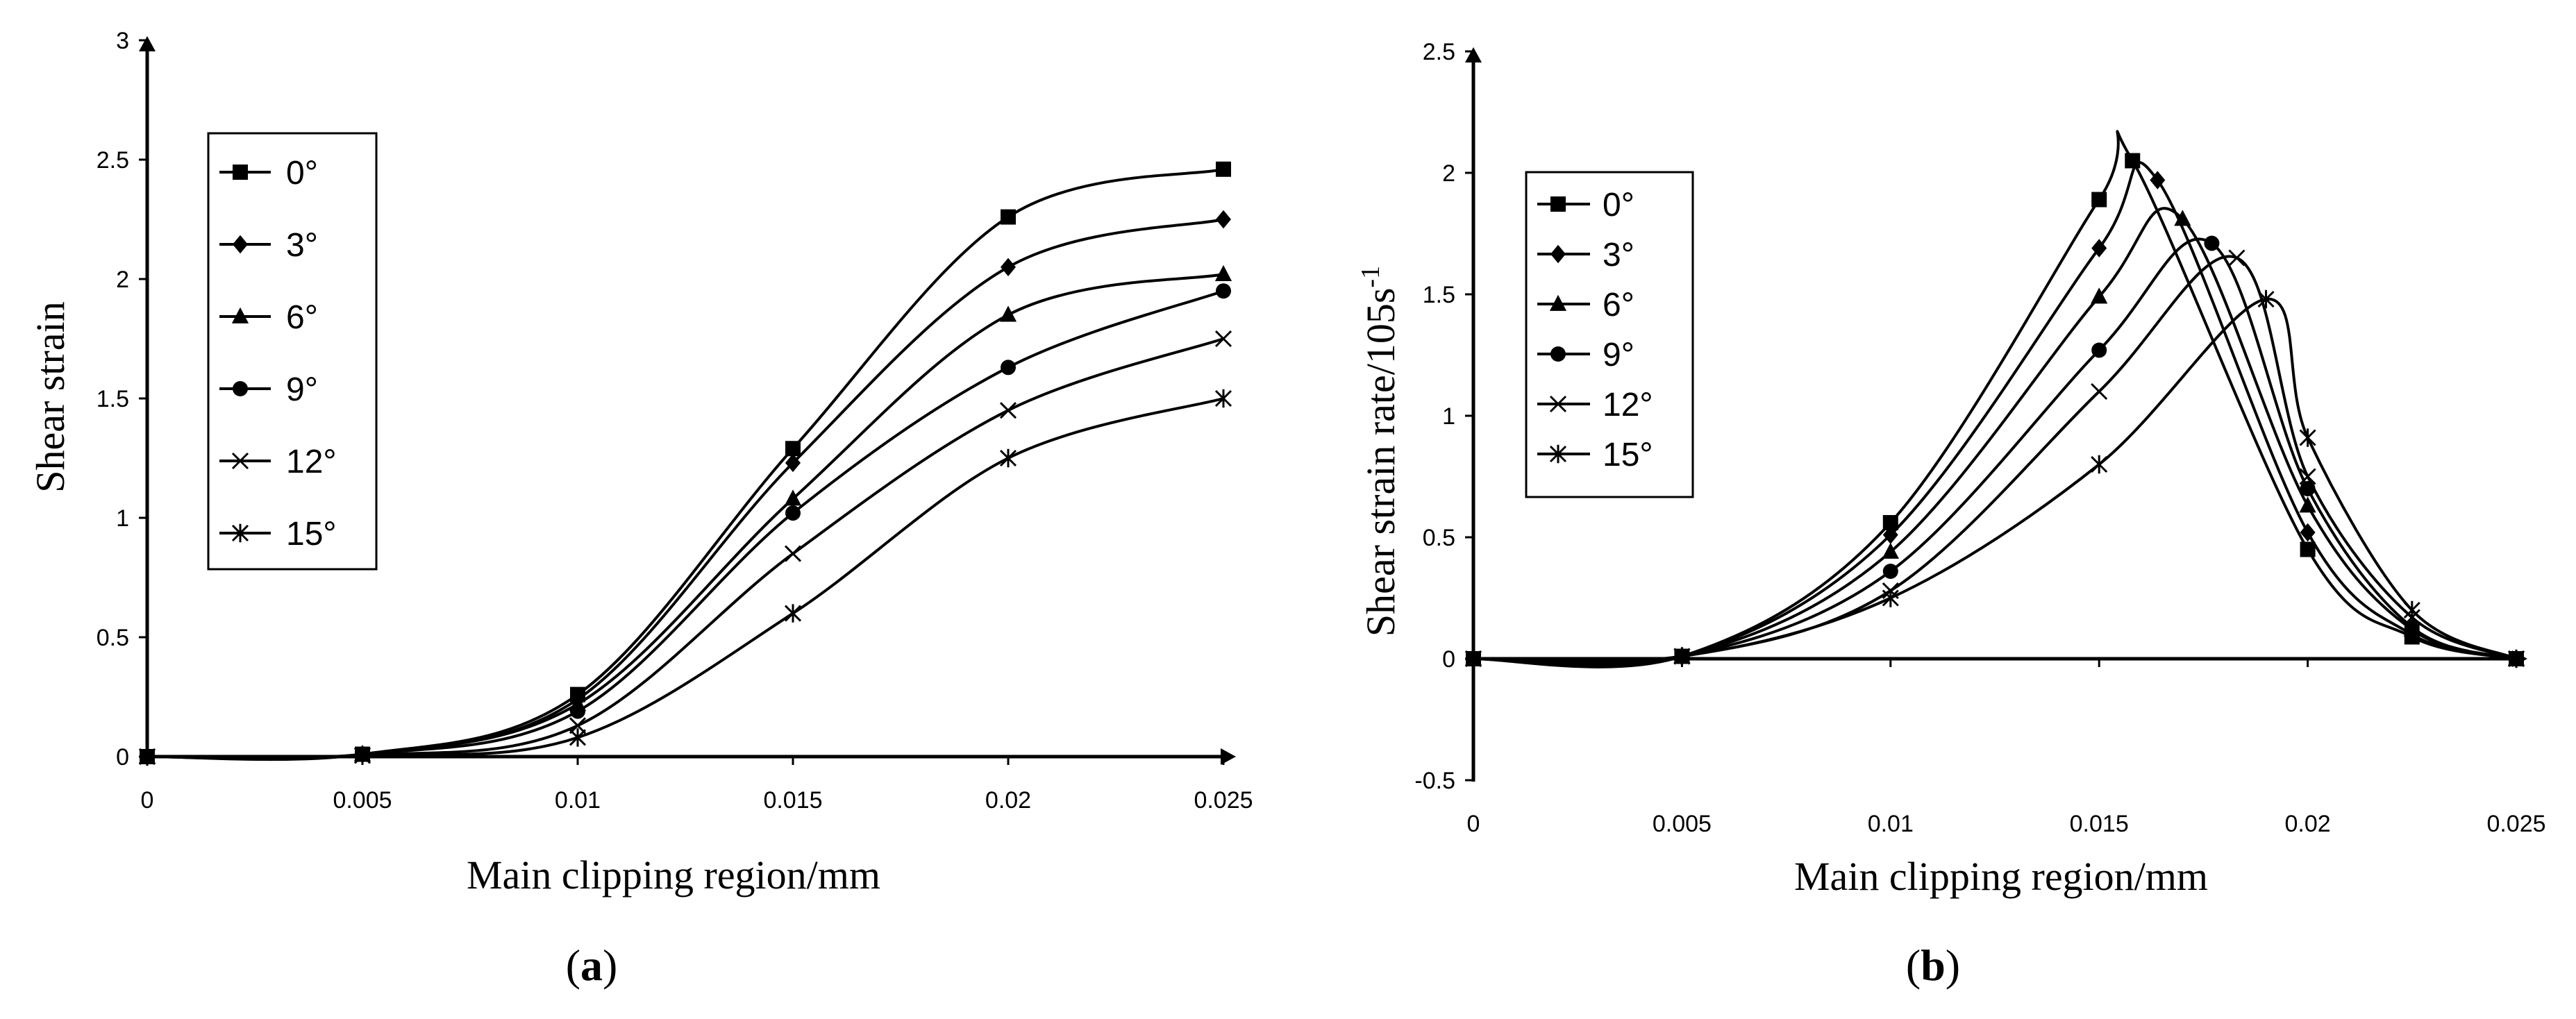 The width and height of the screenshot is (2576, 1019). I want to click on panel-label-a-letter: a, so click(591, 965).